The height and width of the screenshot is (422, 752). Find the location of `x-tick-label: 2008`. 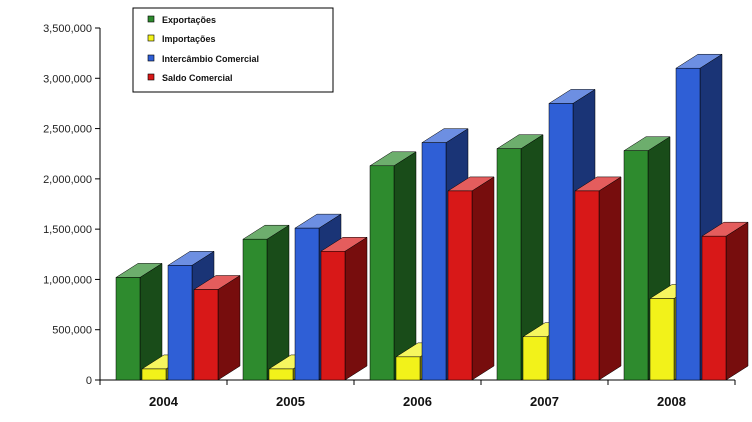

x-tick-label: 2008 is located at coordinates (671, 401).